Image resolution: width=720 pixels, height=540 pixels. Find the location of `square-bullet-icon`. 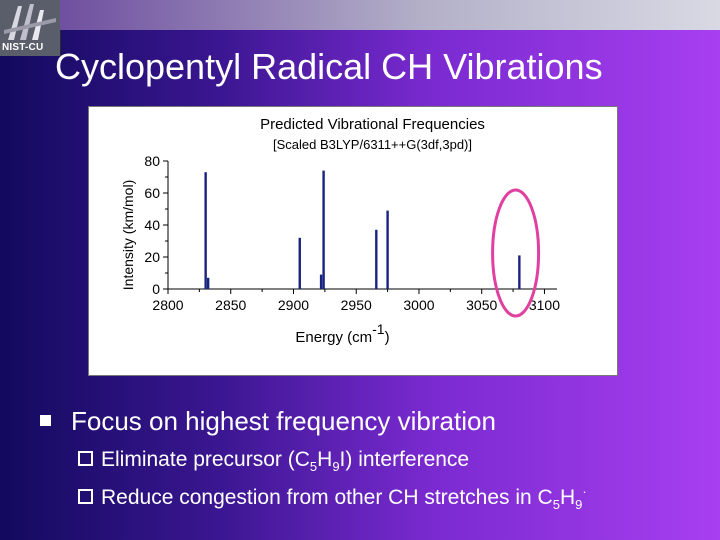

square-bullet-icon is located at coordinates (45, 420).